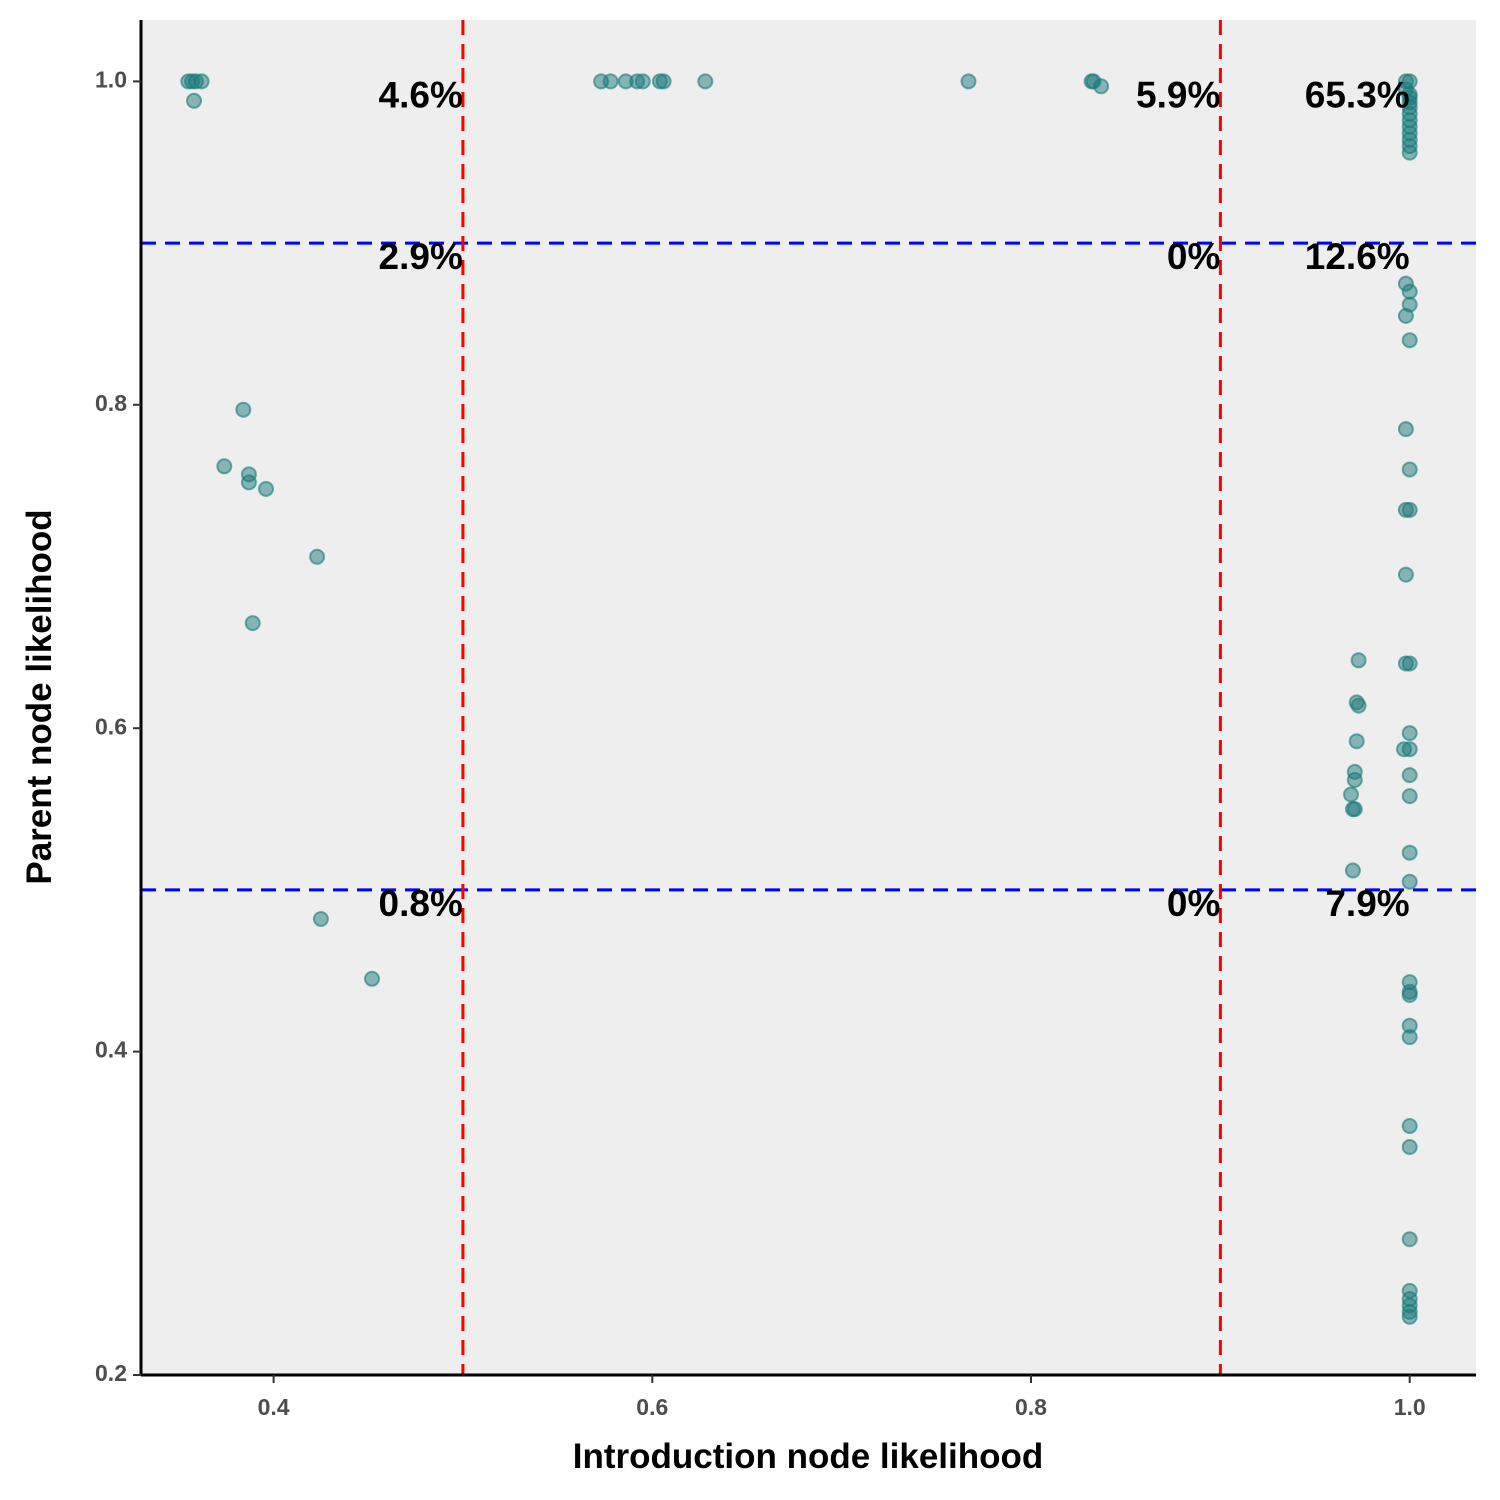 The image size is (1500, 1500). I want to click on quadrant-percent-label: 4.6%, so click(421, 94).